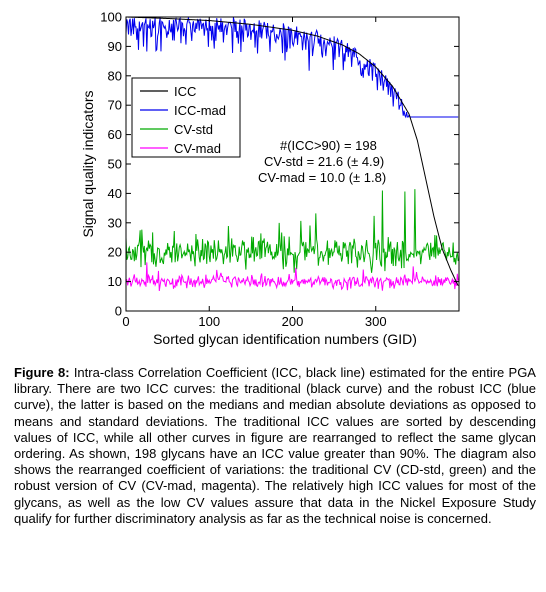 The height and width of the screenshot is (592, 546). What do you see at coordinates (115, 46) in the screenshot?
I see `y-tick-label: 90` at bounding box center [115, 46].